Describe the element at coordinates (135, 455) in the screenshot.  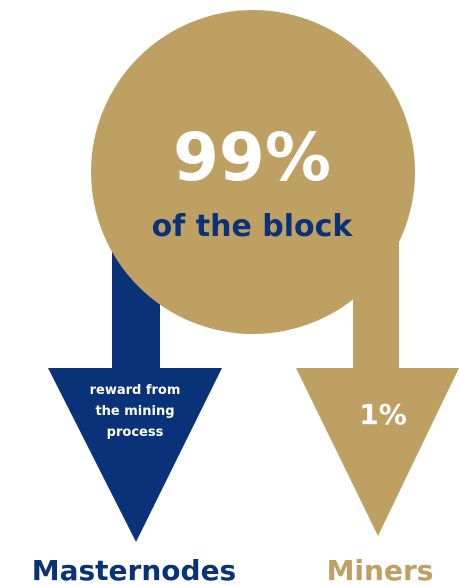
I see `masternodes-arrow-head` at that location.